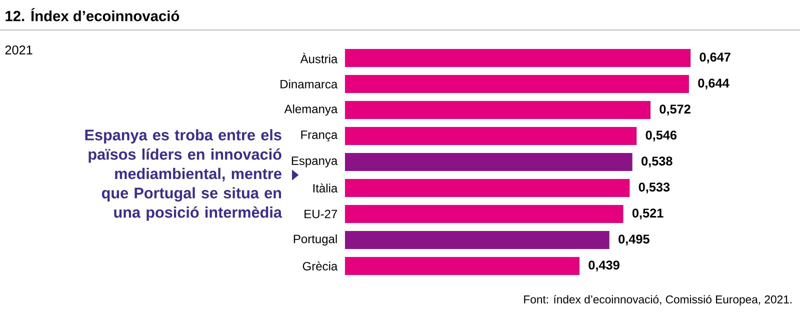  Describe the element at coordinates (654, 188) in the screenshot. I see `data-label: 0,533` at that location.